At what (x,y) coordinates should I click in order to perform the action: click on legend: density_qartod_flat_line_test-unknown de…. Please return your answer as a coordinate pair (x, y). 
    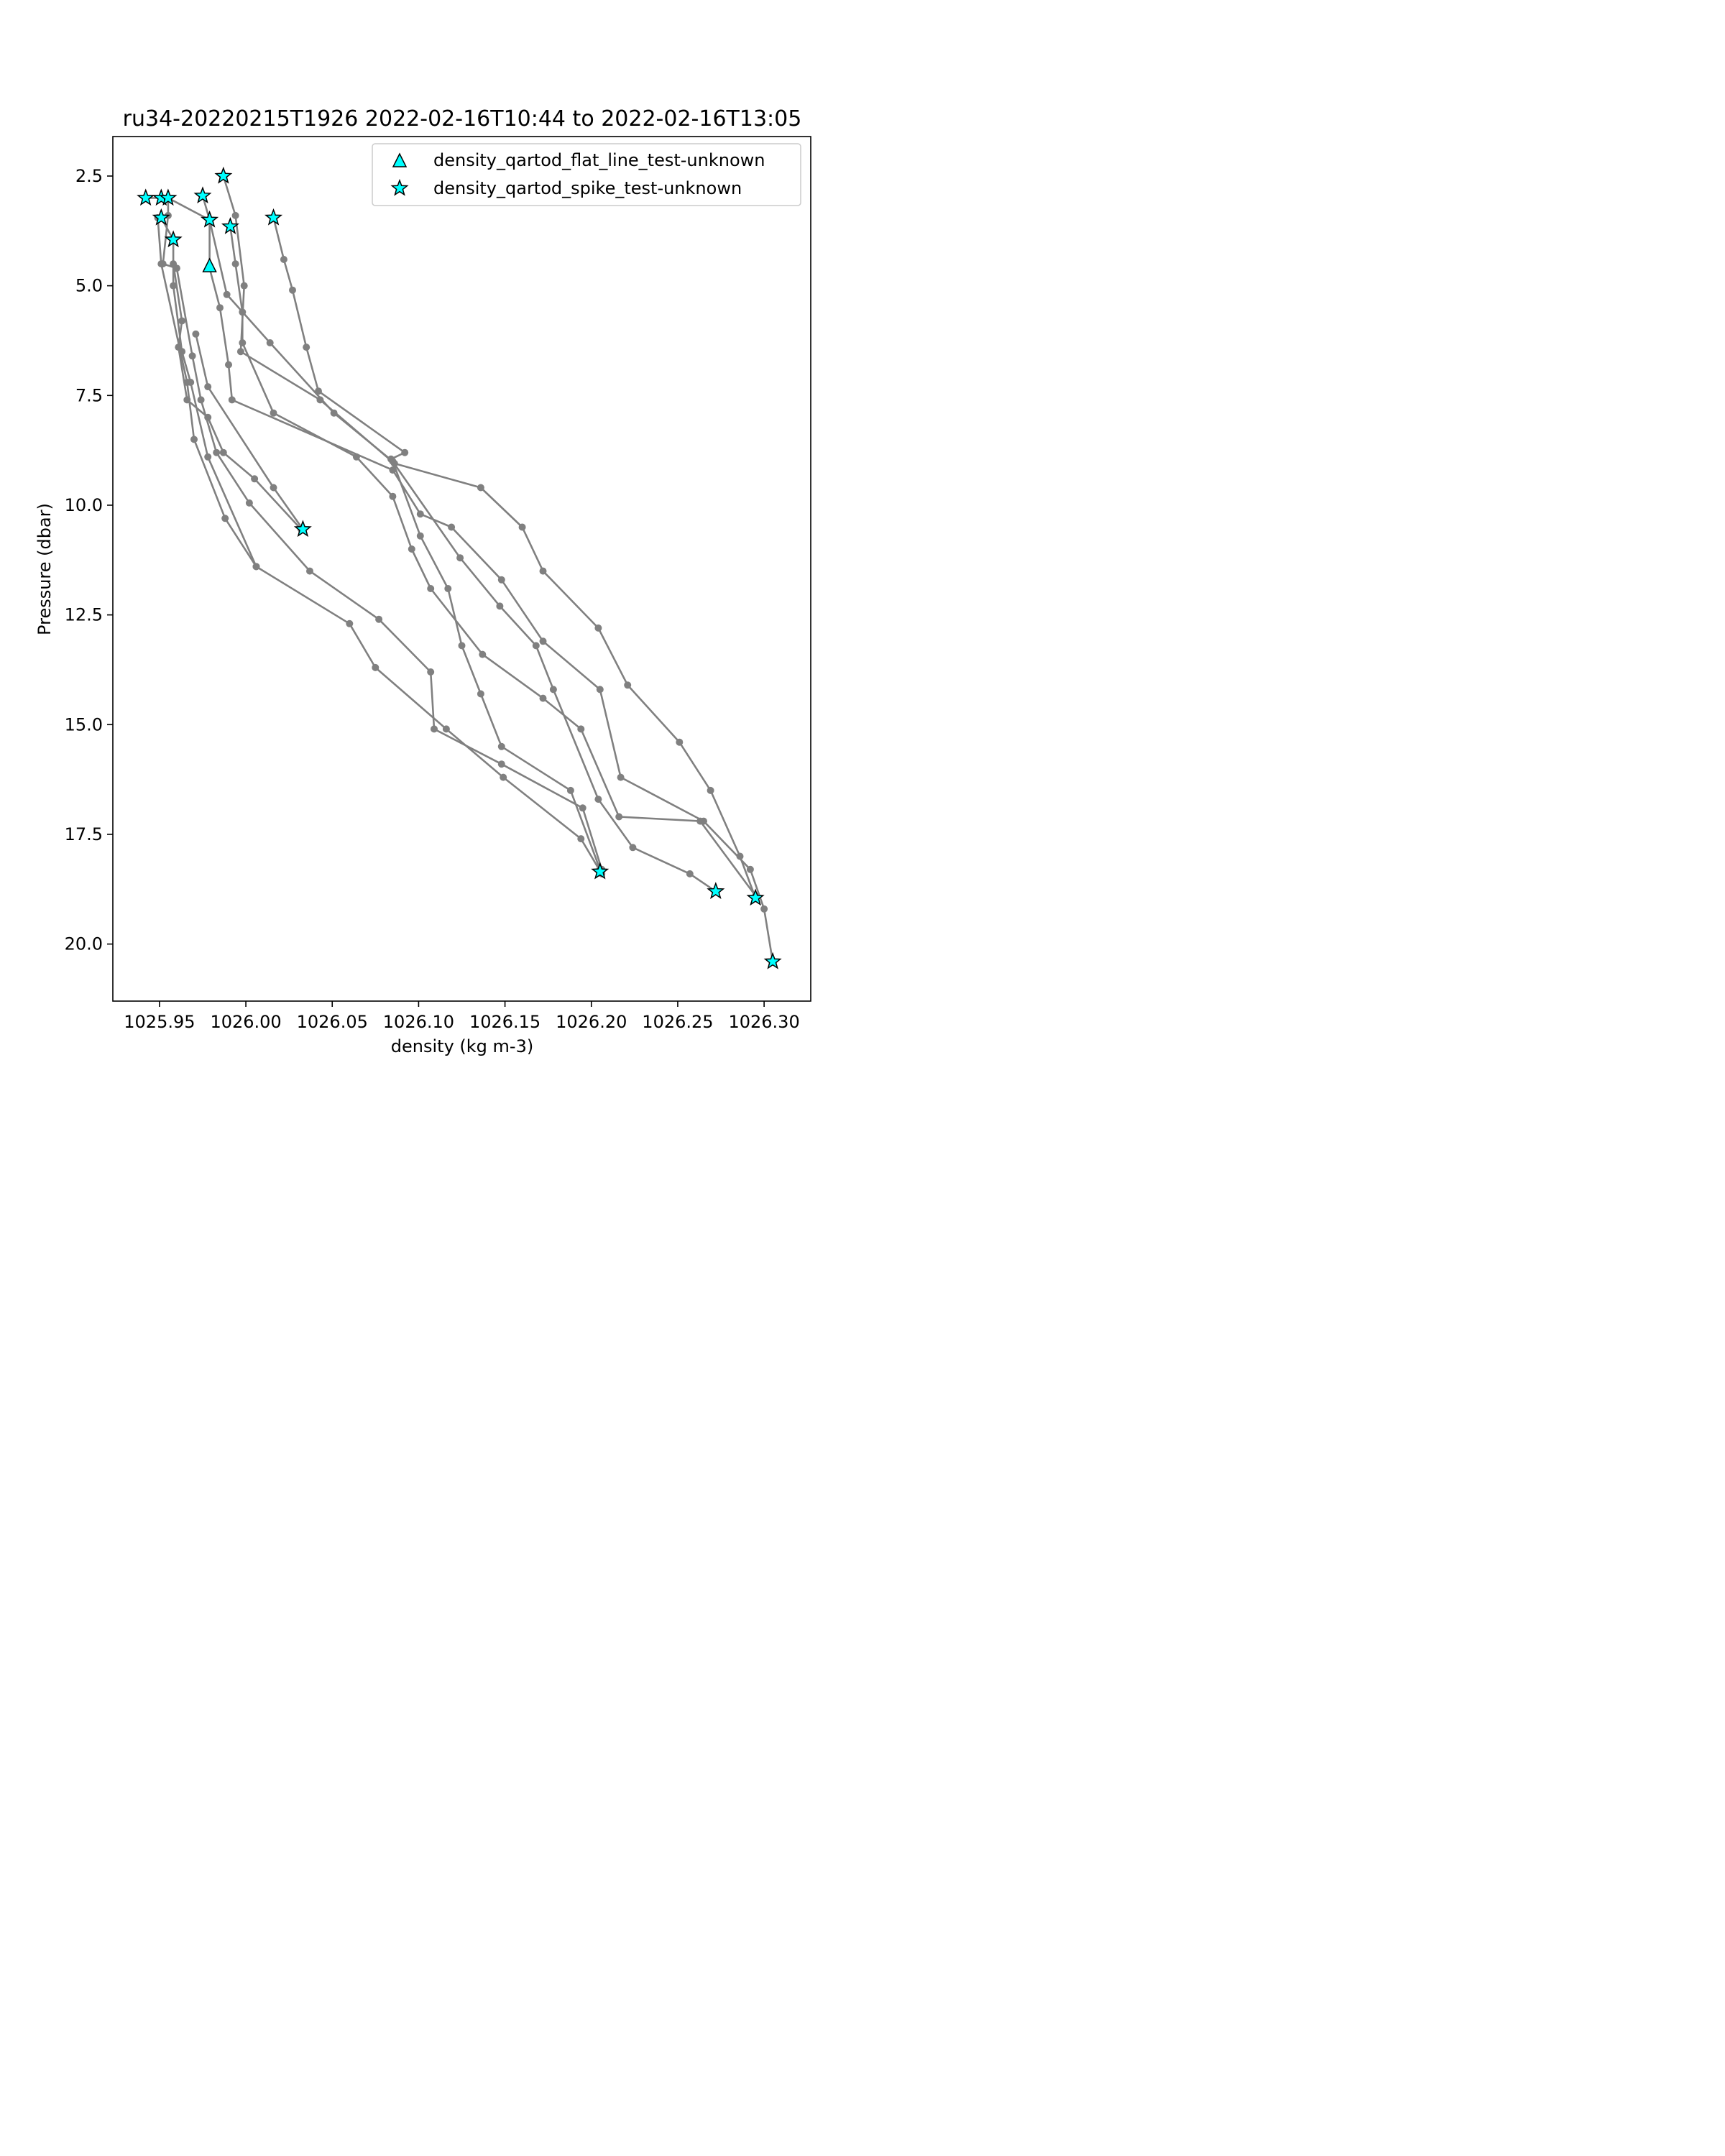
    Looking at the image, I should click on (586, 174).